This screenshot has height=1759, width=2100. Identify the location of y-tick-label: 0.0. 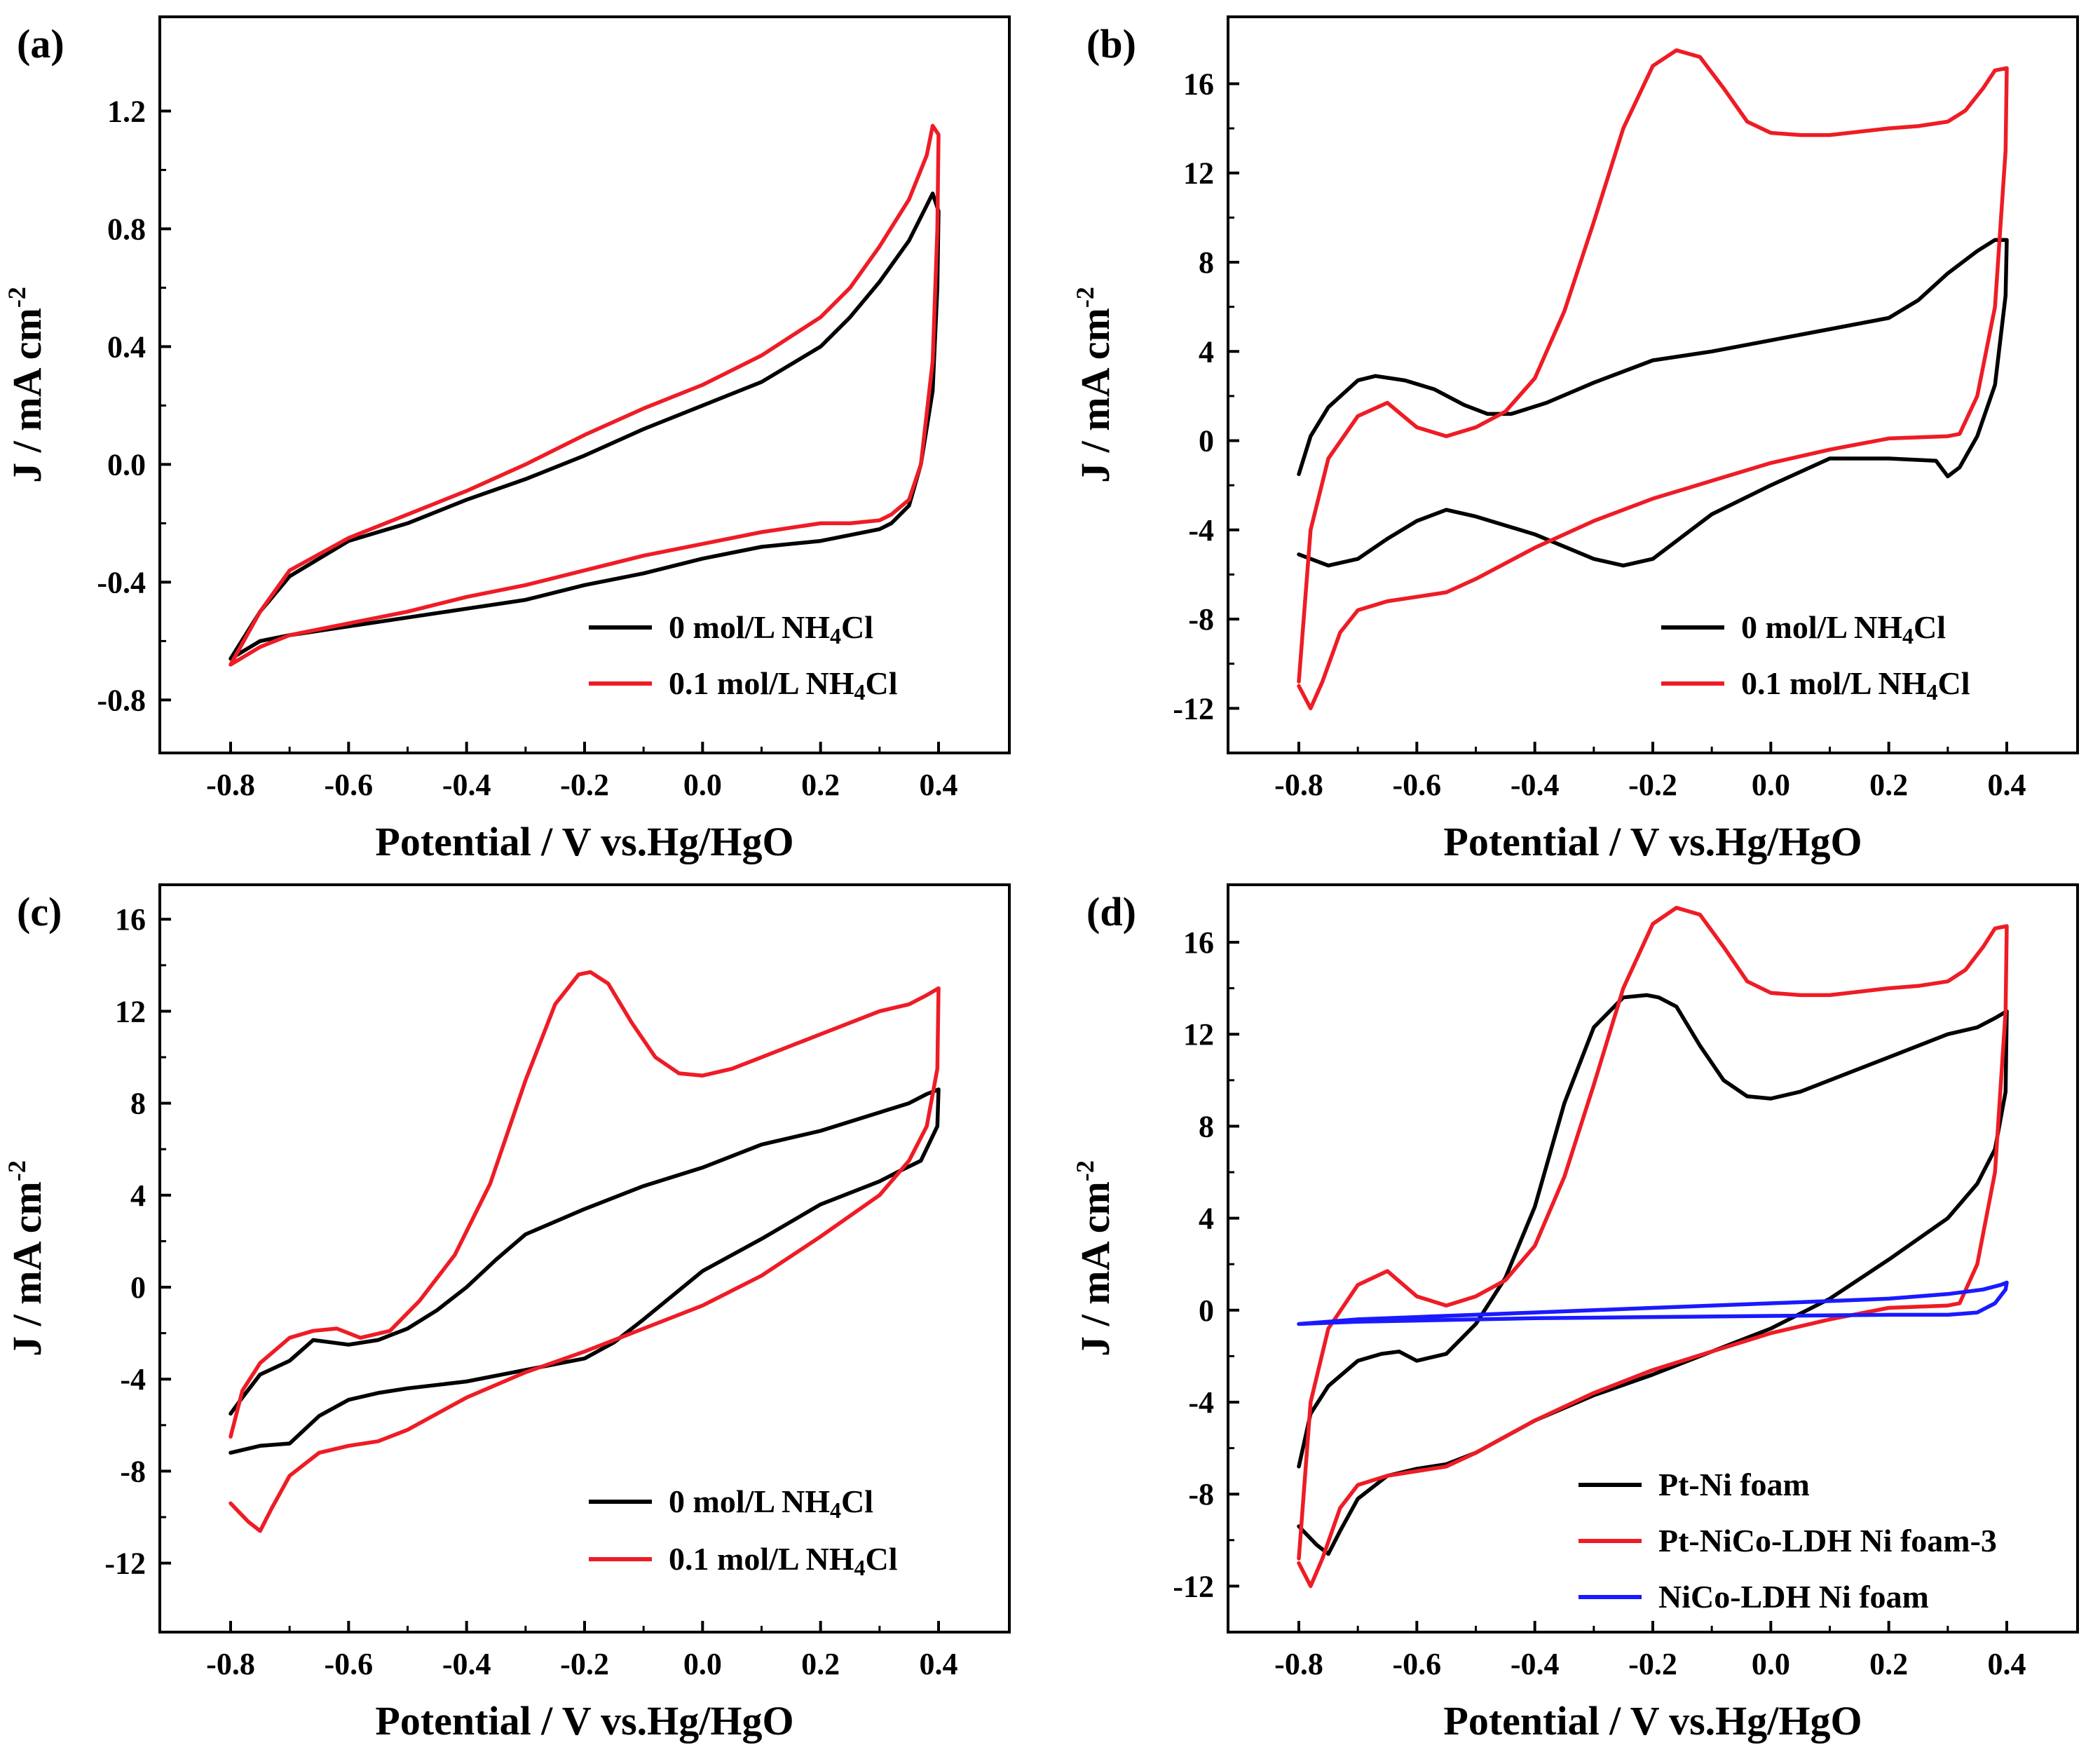
(127, 465).